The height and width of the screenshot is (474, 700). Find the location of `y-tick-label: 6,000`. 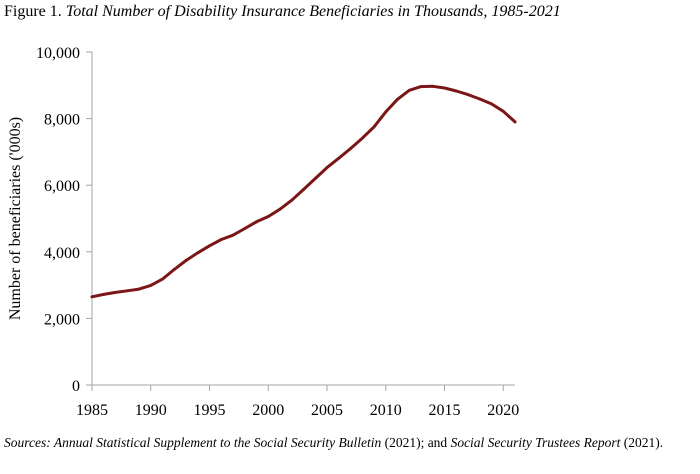

y-tick-label: 6,000 is located at coordinates (62, 186).